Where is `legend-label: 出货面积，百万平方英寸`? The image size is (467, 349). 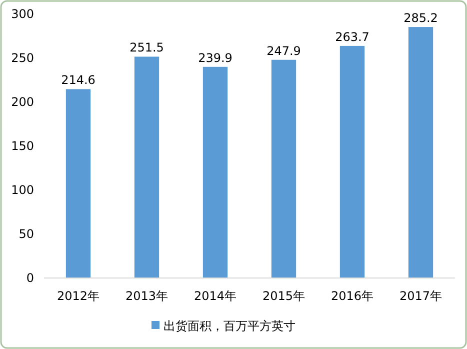 legend-label: 出货面积，百万平方英寸 is located at coordinates (230, 326).